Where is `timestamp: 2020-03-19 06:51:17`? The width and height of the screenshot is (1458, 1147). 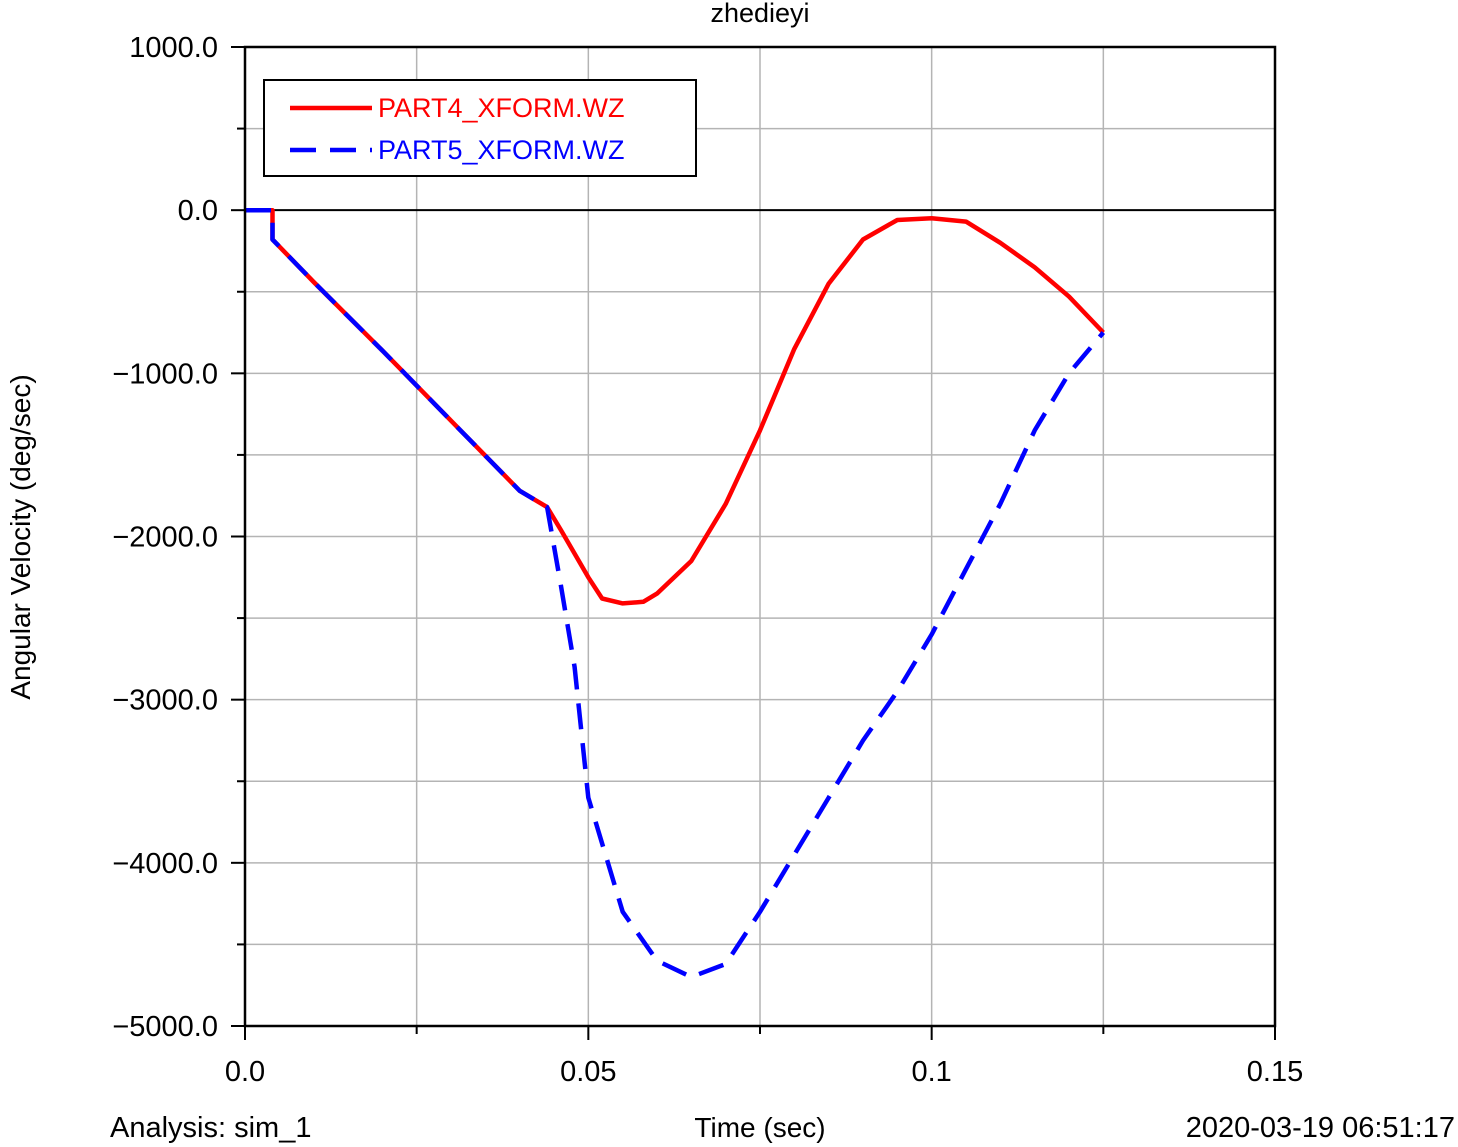 timestamp: 2020-03-19 06:51:17 is located at coordinates (1320, 1128).